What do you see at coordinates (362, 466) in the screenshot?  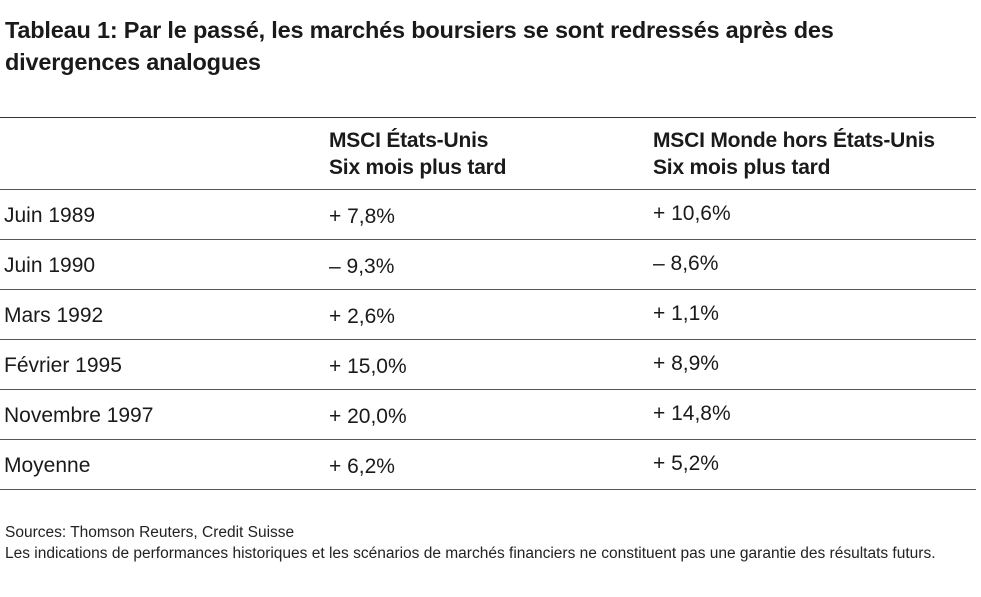 I see `cell-msci-us: + 6,2%` at bounding box center [362, 466].